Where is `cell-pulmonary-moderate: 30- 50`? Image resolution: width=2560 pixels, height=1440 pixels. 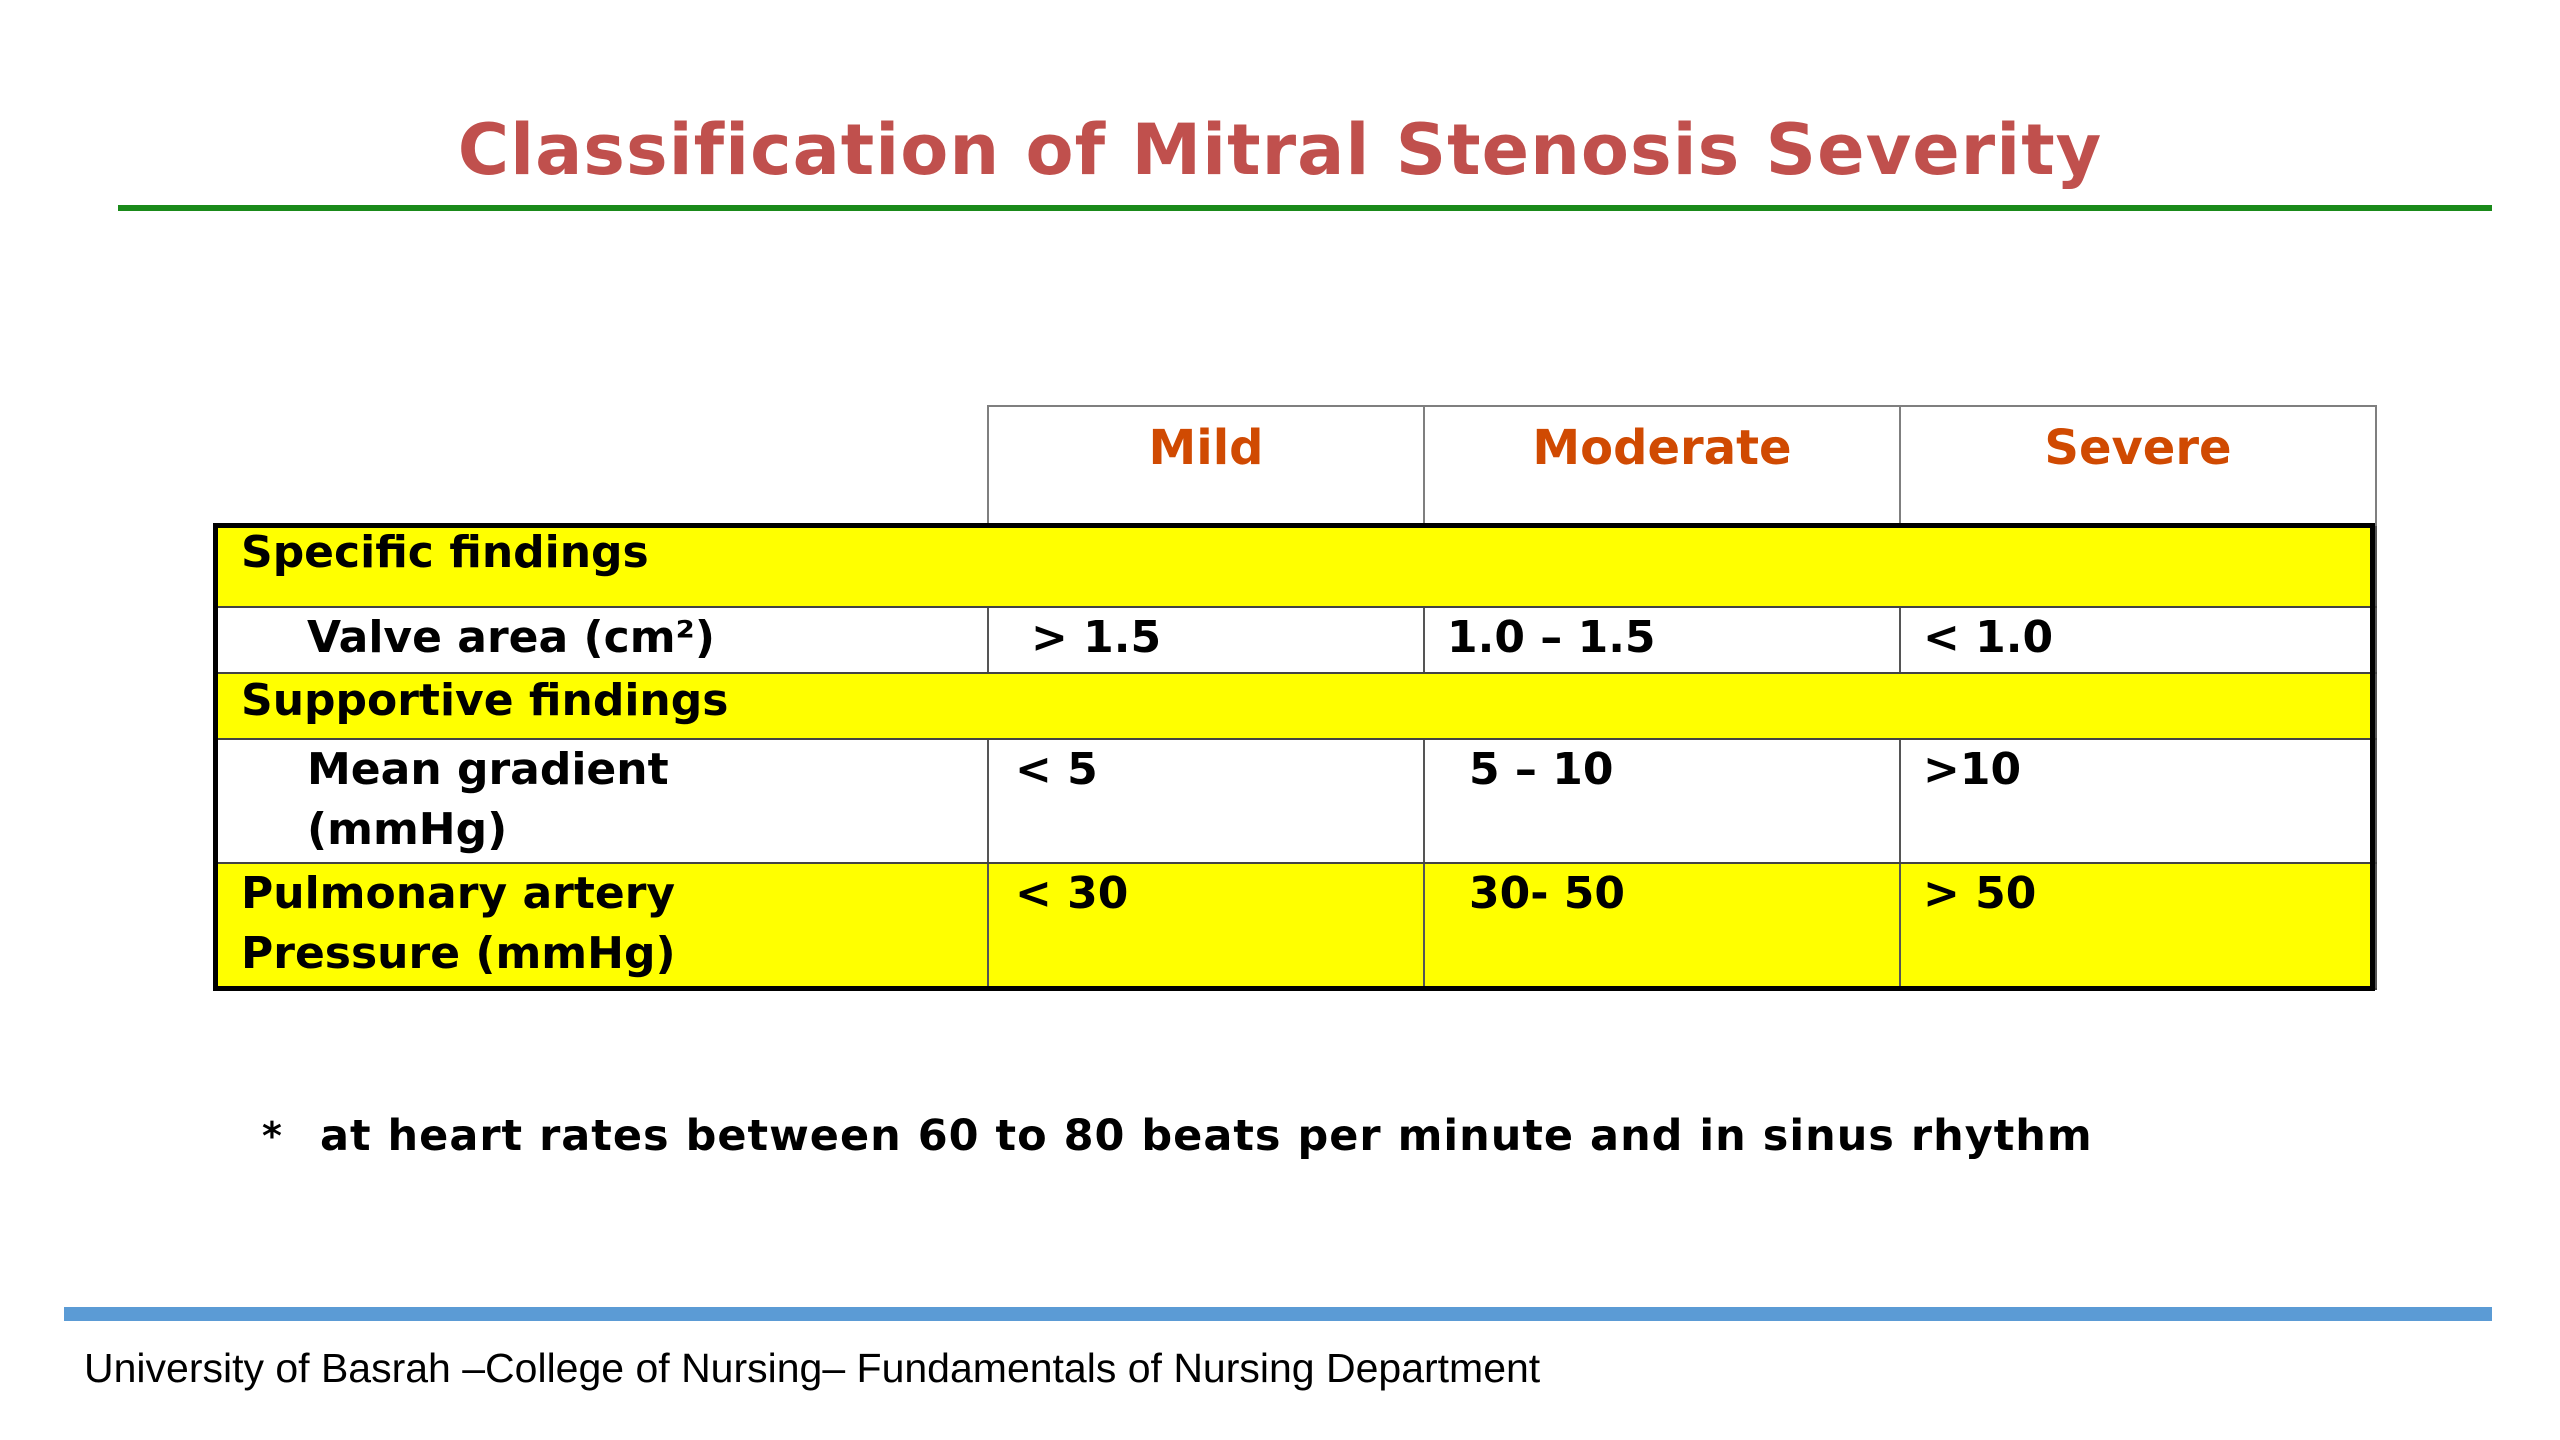 cell-pulmonary-moderate: 30- 50 is located at coordinates (1662, 926).